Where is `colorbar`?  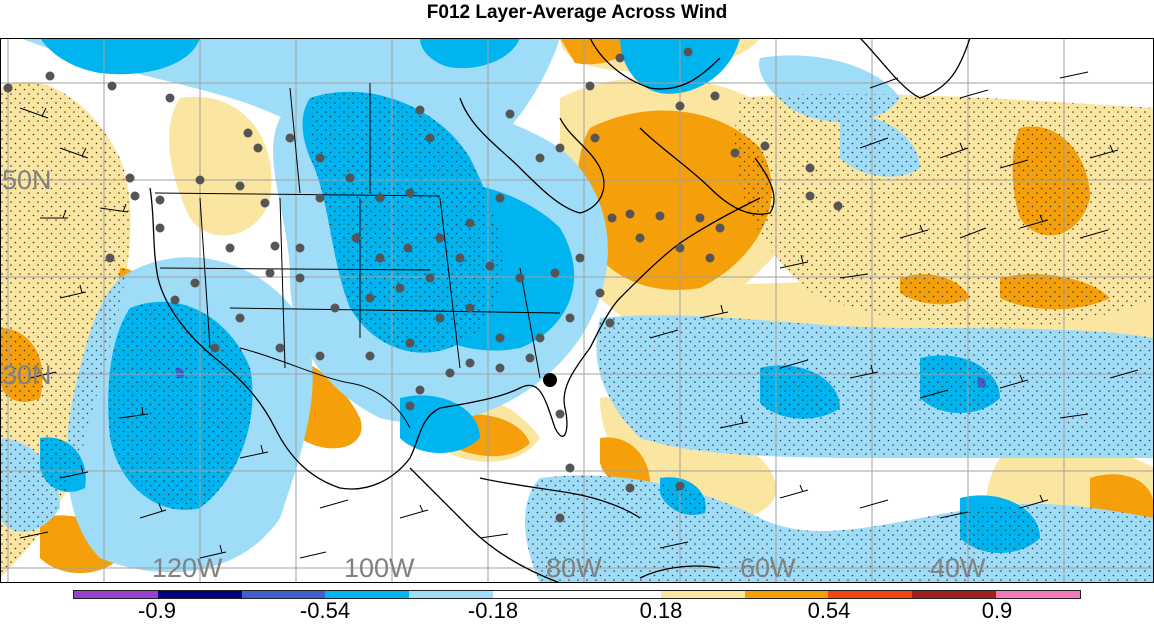
colorbar is located at coordinates (577, 594).